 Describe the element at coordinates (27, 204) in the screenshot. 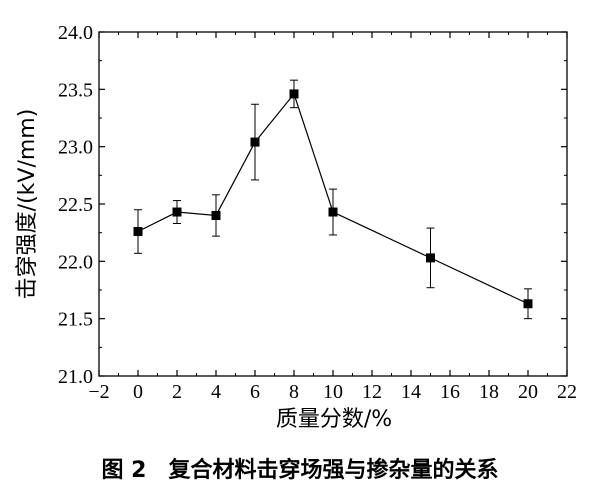

I see `y-axis-label: 击穿强度/(kV/mm)` at that location.